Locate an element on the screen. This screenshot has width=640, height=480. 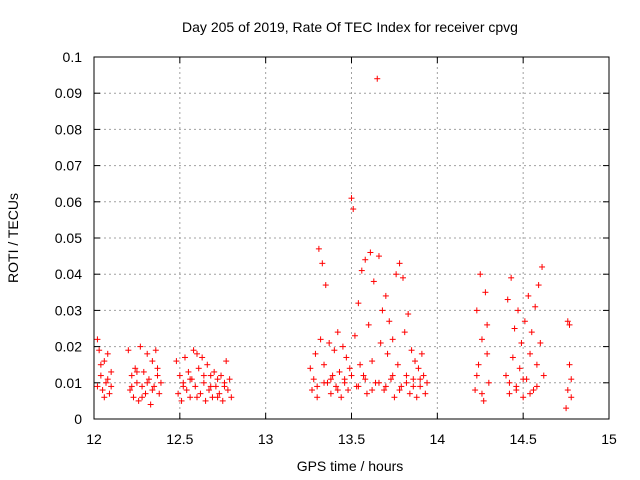
y-tick-label: 0.03 is located at coordinates (68, 310).